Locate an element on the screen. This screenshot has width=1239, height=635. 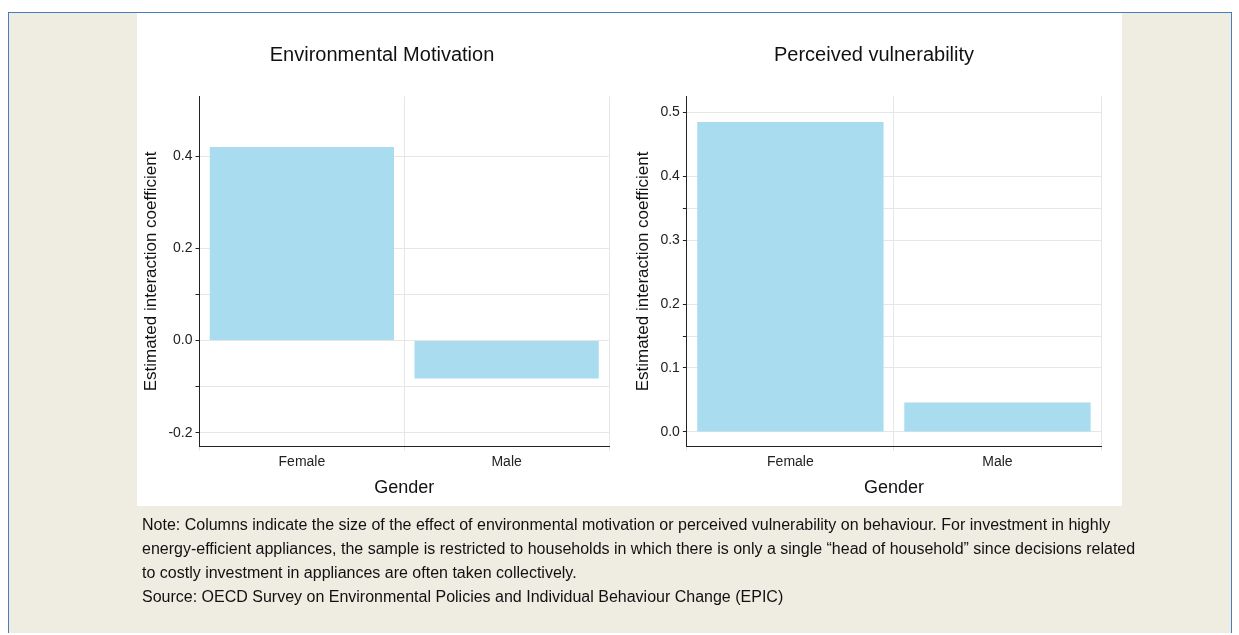
y-tick-label: 0.5 is located at coordinates (670, 111).